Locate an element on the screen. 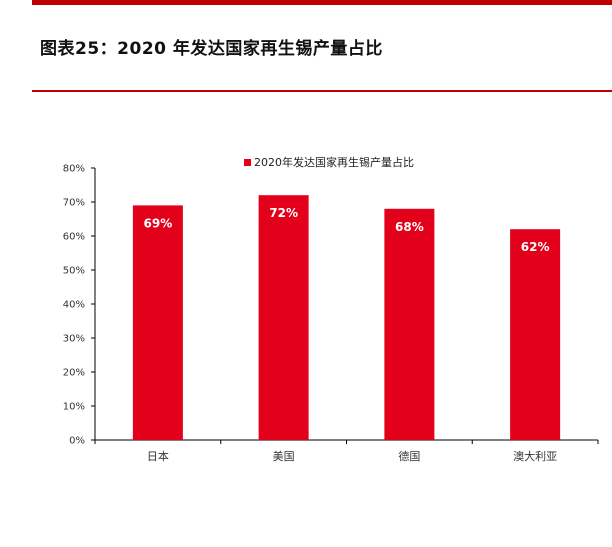  y-tick-label: 0% is located at coordinates (77, 441).